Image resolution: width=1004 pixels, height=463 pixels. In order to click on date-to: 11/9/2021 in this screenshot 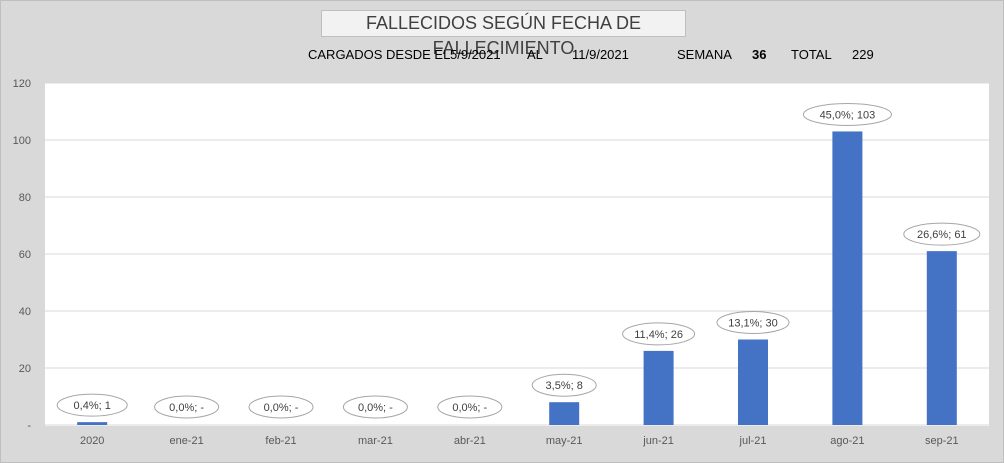, I will do `click(600, 54)`.